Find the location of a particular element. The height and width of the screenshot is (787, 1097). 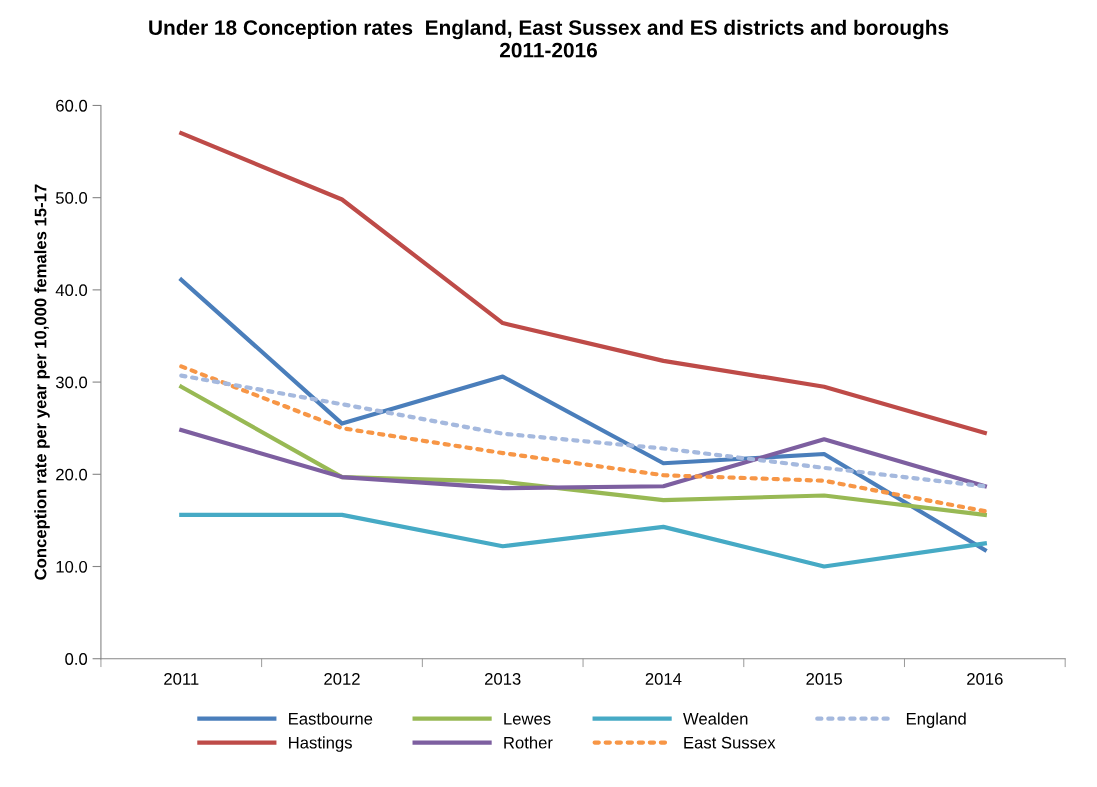

legend-label: England is located at coordinates (936, 720).